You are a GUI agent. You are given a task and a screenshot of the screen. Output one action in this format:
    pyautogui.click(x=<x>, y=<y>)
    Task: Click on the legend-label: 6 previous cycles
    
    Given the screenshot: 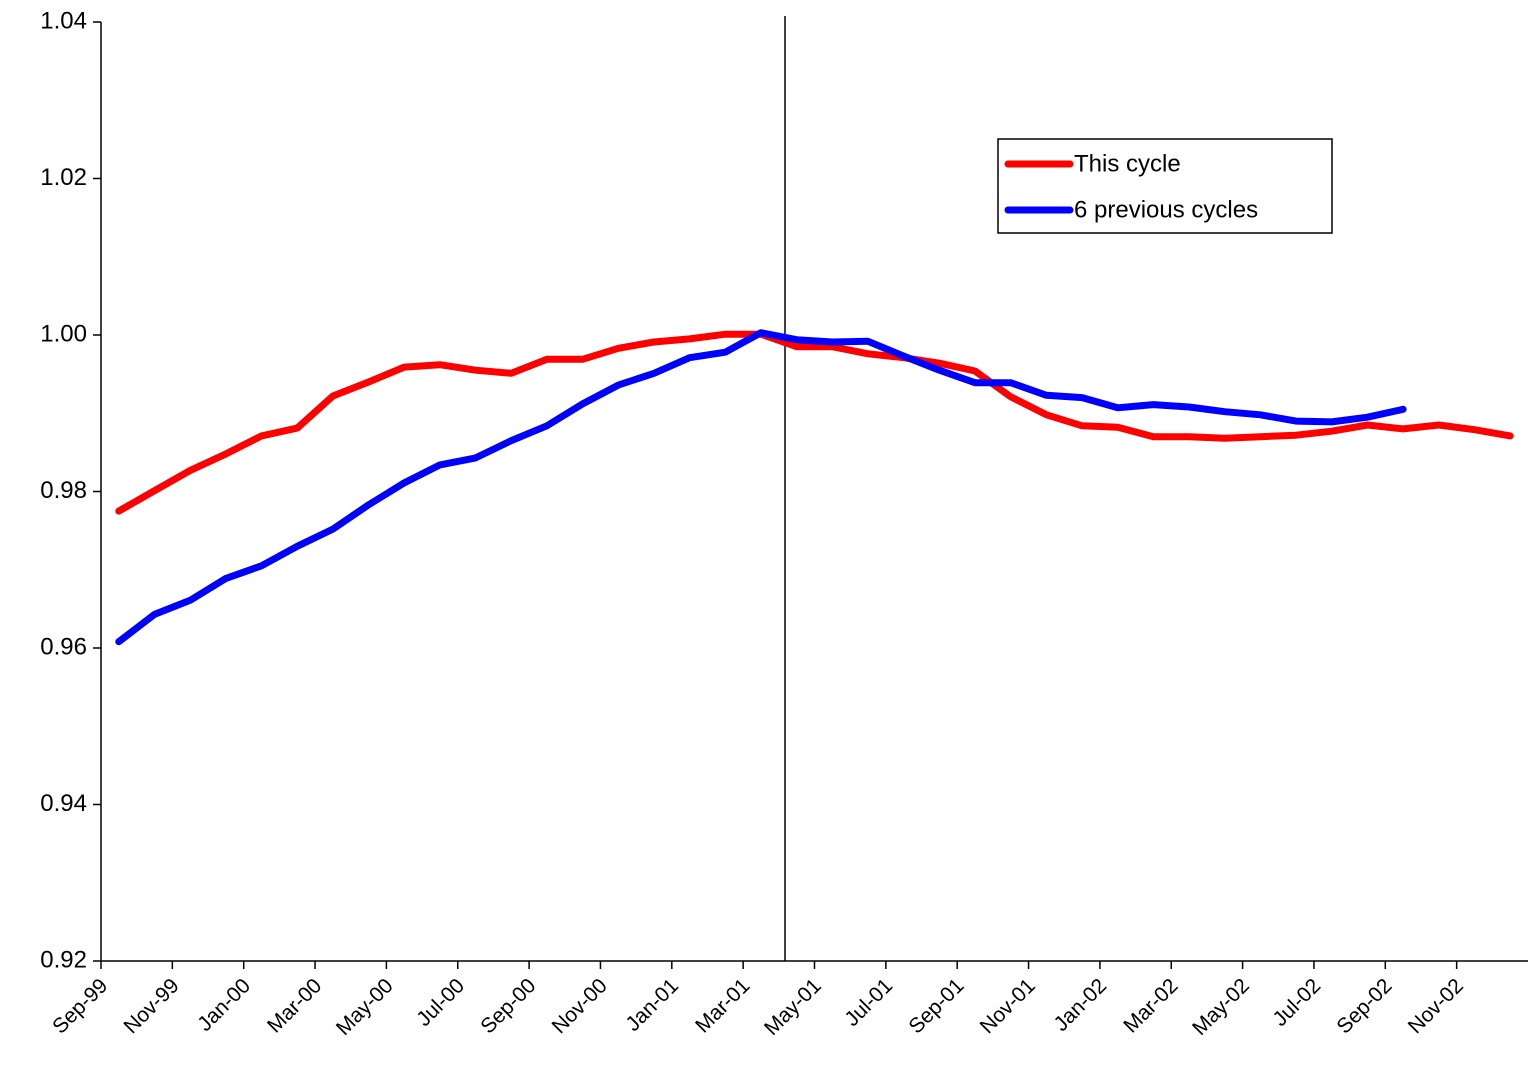 What is the action you would take?
    pyautogui.click(x=1166, y=209)
    